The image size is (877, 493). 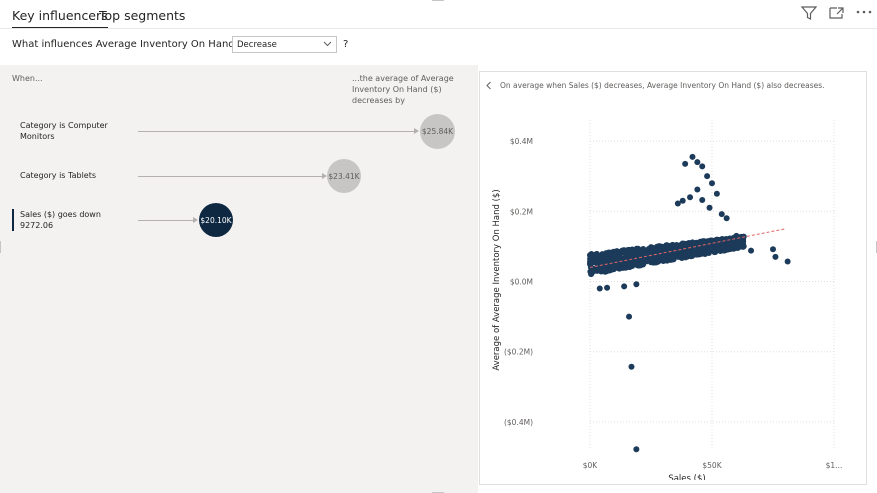 What do you see at coordinates (257, 45) in the screenshot?
I see `direction-dropdown-value: Decrease` at bounding box center [257, 45].